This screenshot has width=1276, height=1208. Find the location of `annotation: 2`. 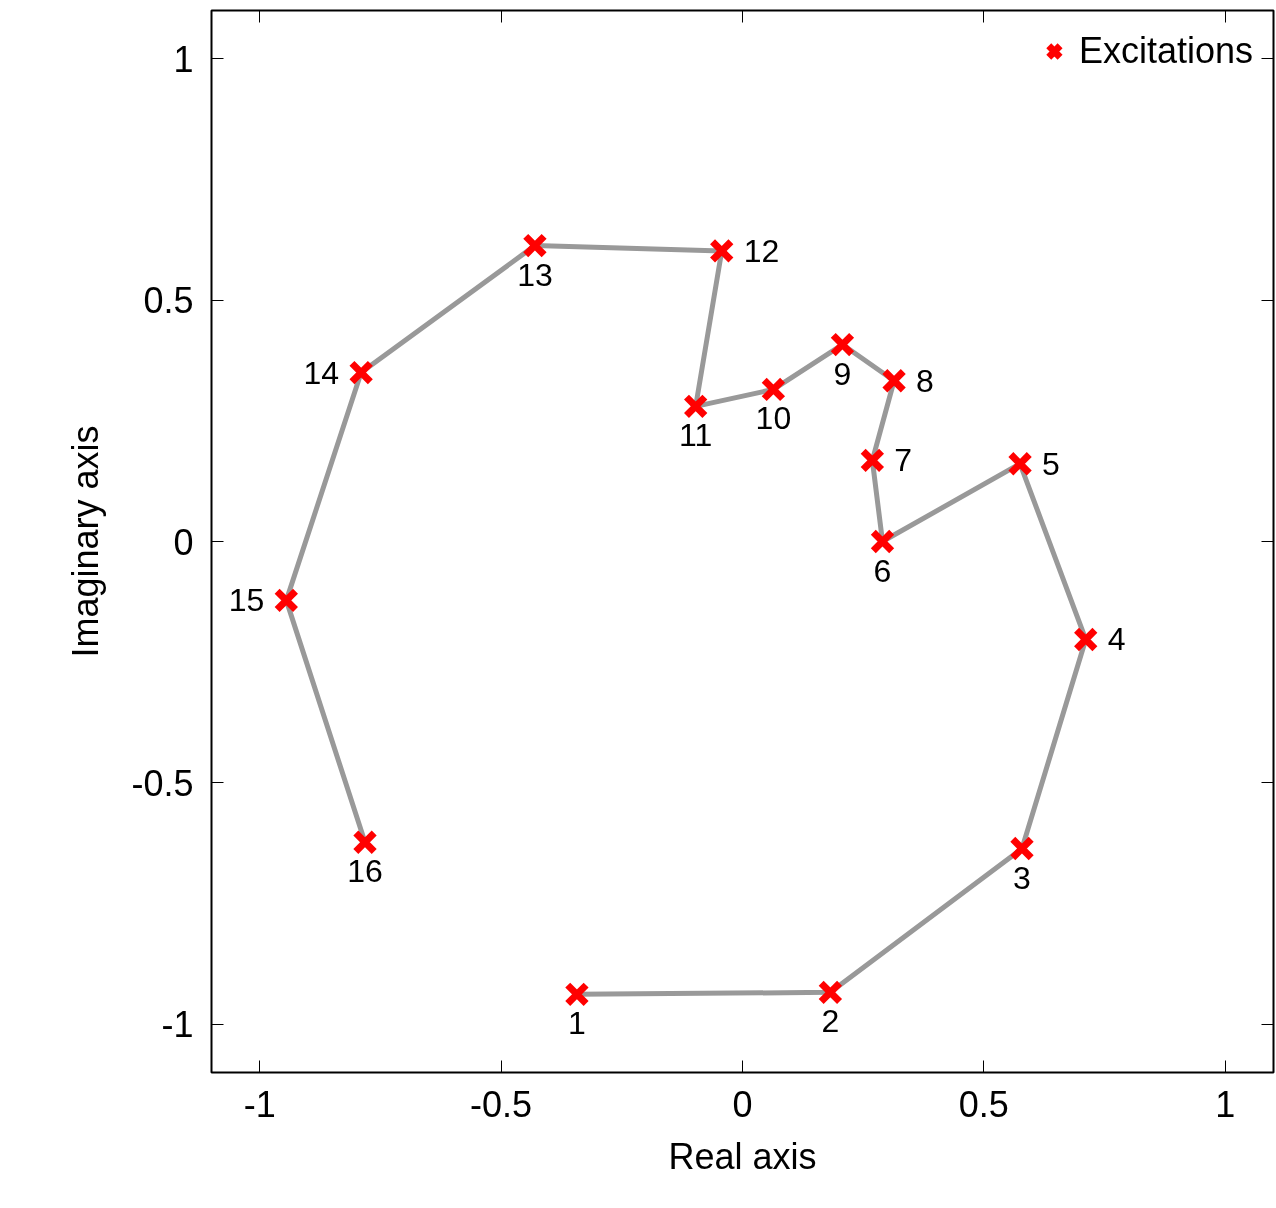

annotation: 2 is located at coordinates (830, 1021).